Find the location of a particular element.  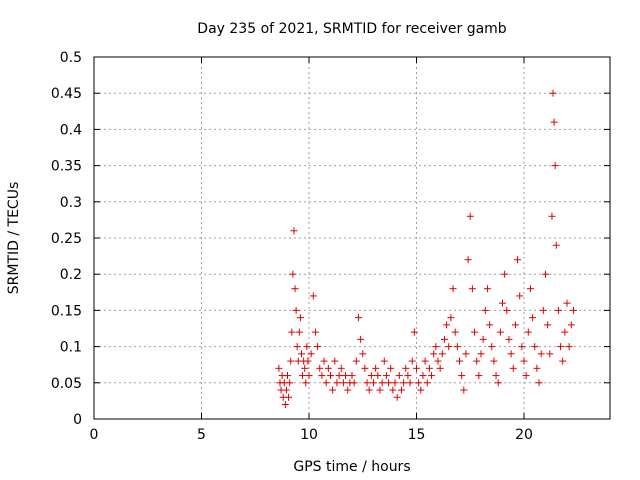

y-tick-label: 0.5 is located at coordinates (71, 58).